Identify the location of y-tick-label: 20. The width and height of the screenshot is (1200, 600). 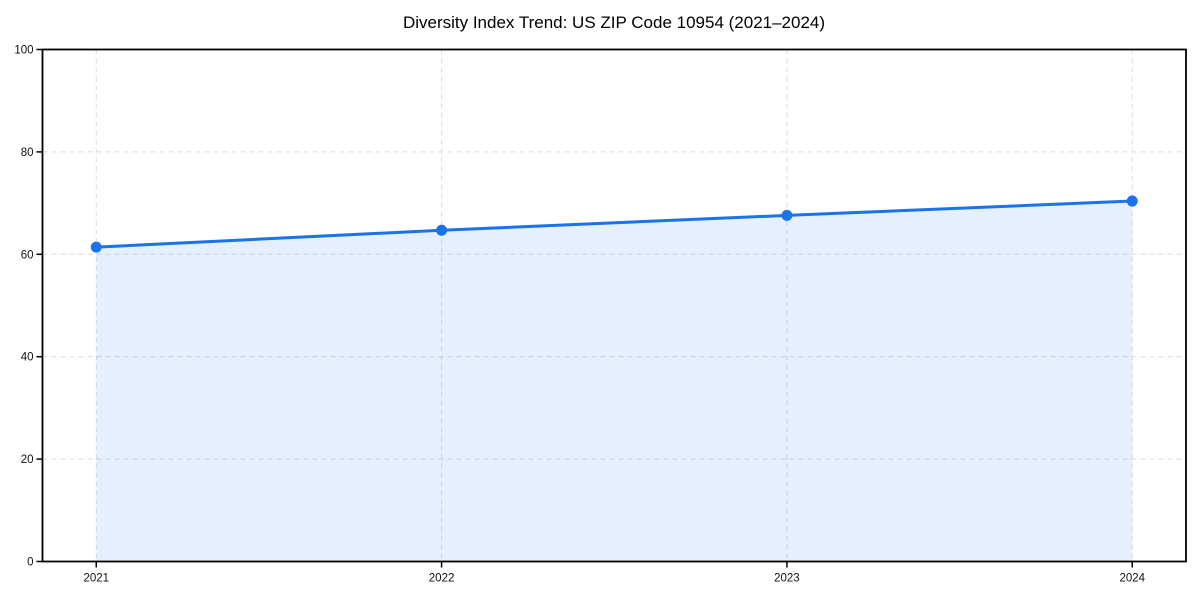
(27, 460).